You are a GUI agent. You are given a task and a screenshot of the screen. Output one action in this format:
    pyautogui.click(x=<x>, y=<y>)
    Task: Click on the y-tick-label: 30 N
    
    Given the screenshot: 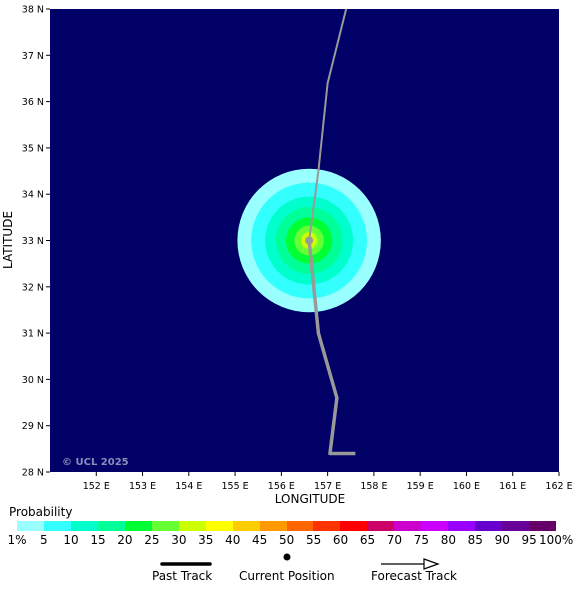 What is the action you would take?
    pyautogui.click(x=33, y=380)
    